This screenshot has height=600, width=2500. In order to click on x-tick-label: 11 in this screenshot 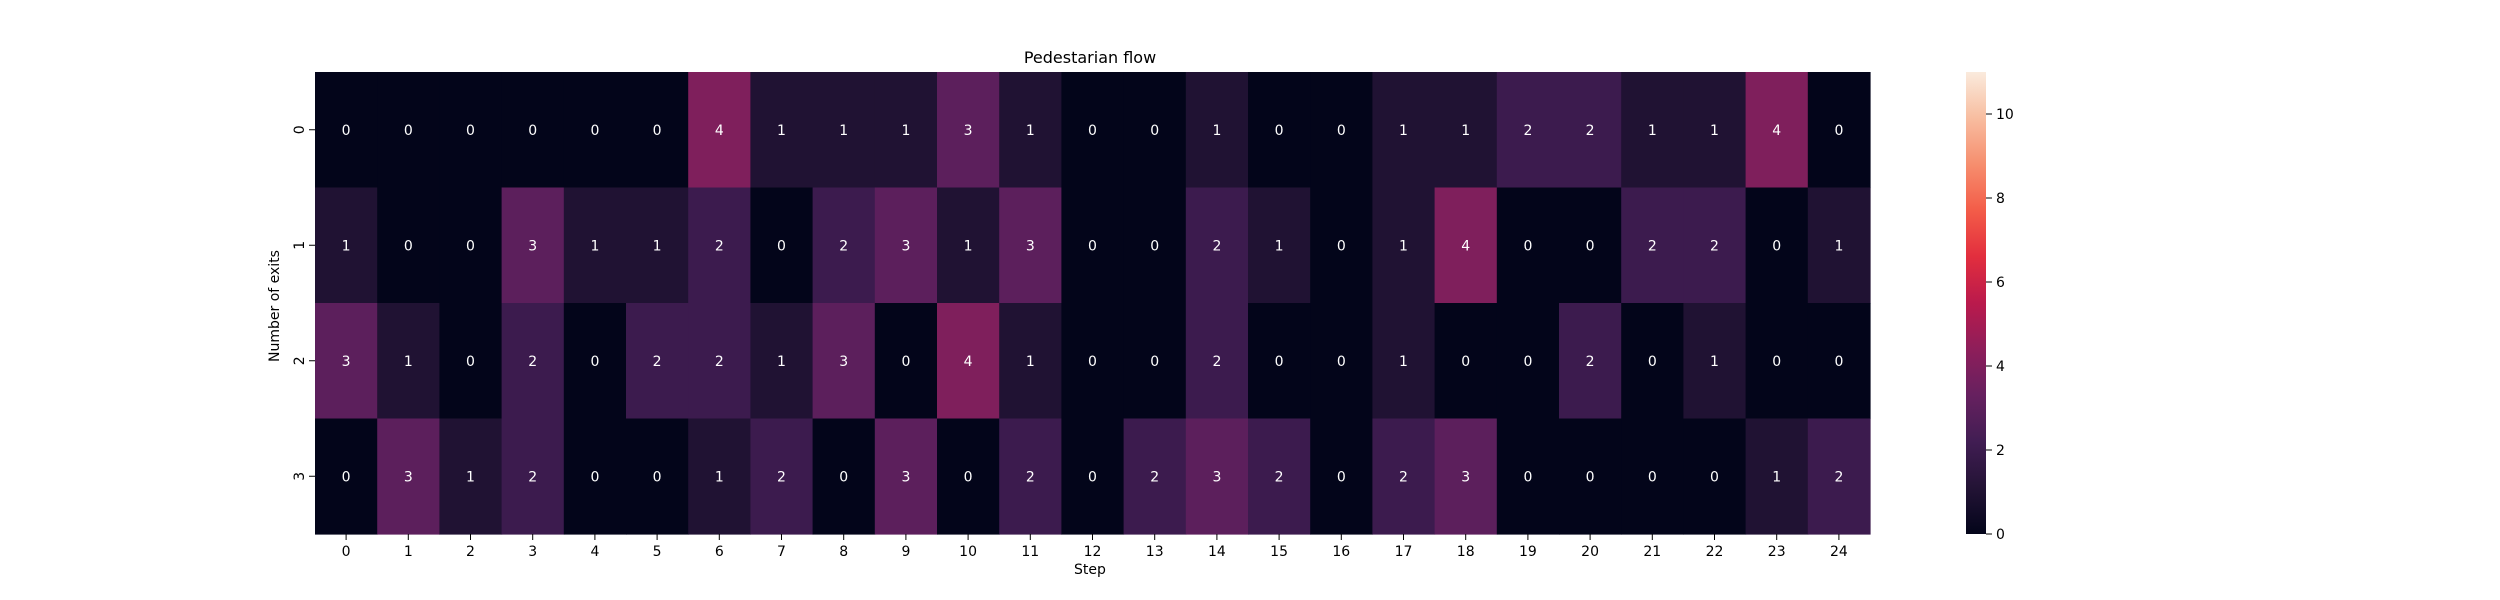, I will do `click(1030, 552)`.